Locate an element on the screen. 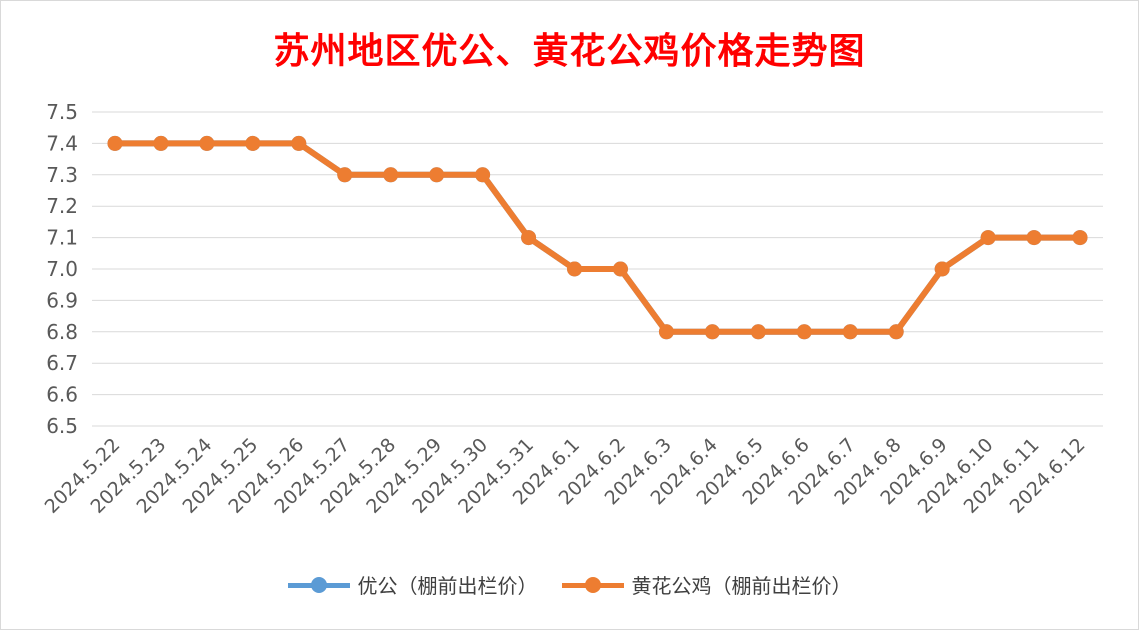  legend-item-series-1: 优公（棚前出栏价） is located at coordinates (412, 584).